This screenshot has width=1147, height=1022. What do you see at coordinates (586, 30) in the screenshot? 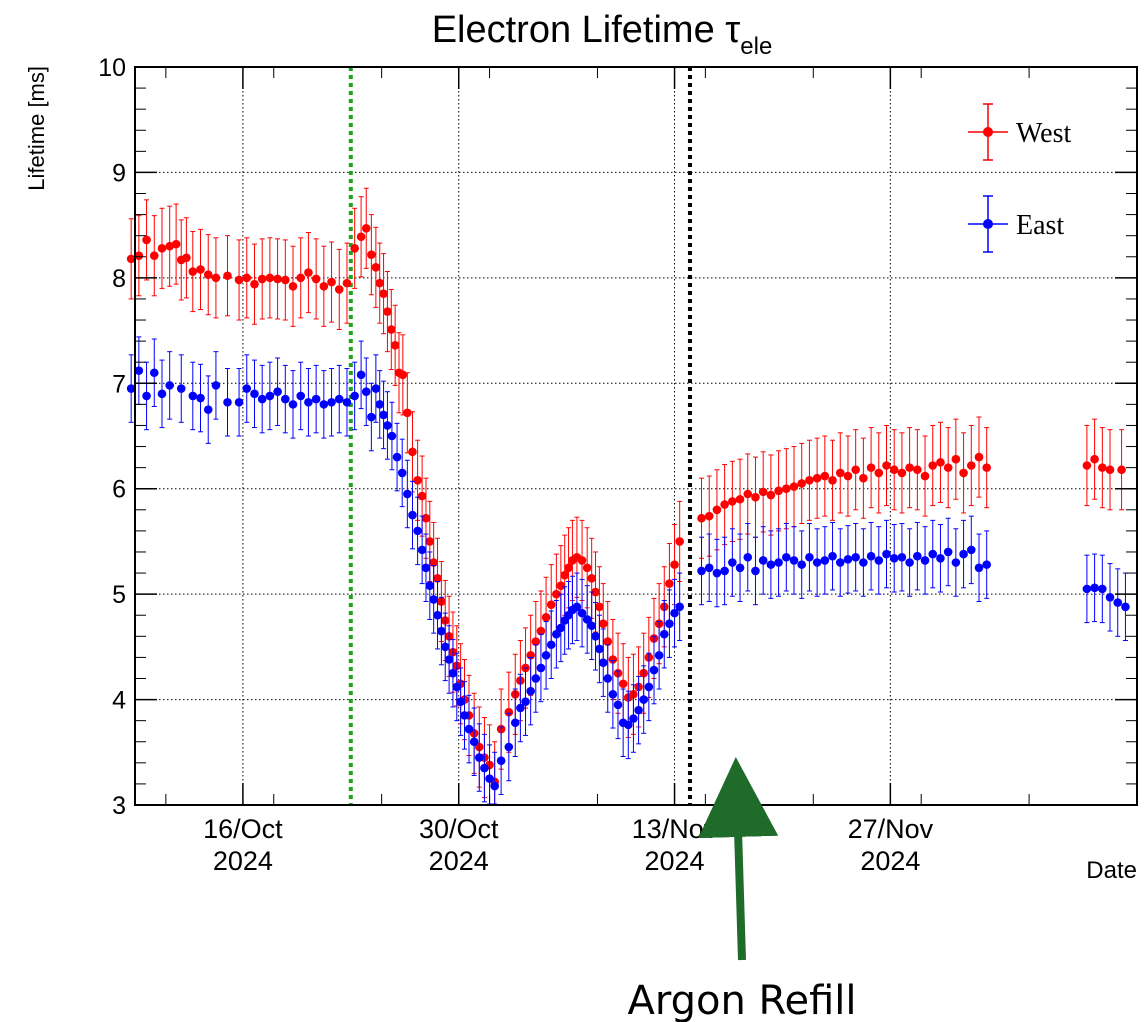
I see `chart-title-main: Electron Lifetime τ` at bounding box center [586, 30].